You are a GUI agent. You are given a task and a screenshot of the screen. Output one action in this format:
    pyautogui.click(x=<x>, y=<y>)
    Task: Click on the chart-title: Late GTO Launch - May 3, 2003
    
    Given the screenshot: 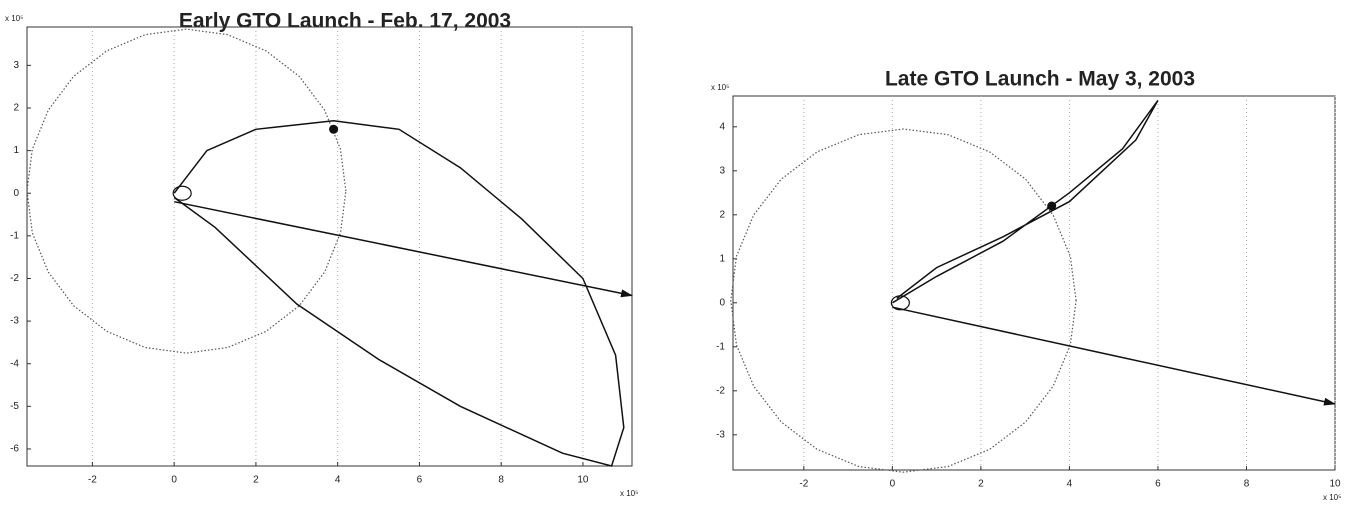 What is the action you would take?
    pyautogui.click(x=1040, y=79)
    